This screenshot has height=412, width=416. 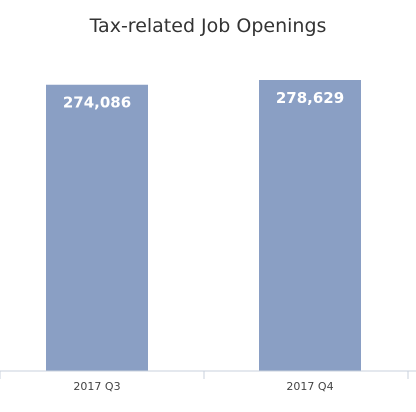 I want to click on chart-title: Tax-related Job Openings, so click(x=208, y=26).